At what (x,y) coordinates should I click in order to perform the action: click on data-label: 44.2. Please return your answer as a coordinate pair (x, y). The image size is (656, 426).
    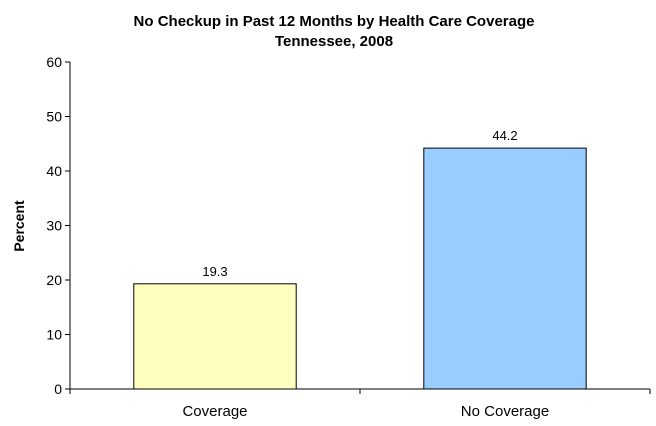
    Looking at the image, I should click on (504, 135).